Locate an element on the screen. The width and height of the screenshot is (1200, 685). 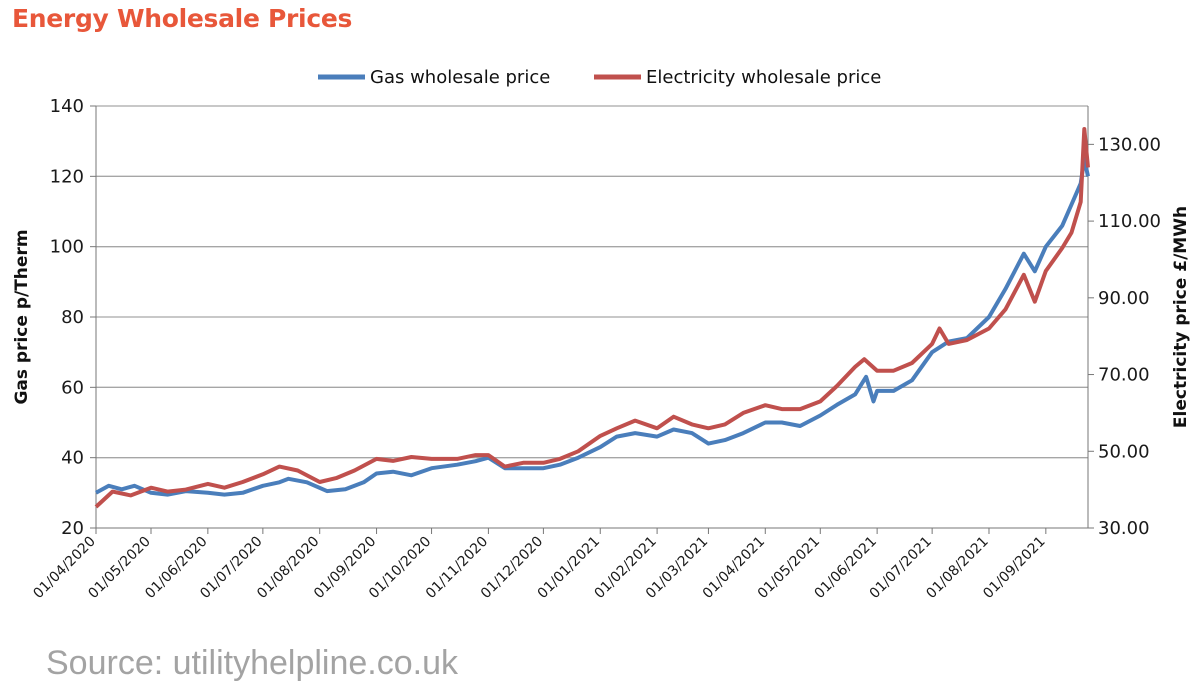
y2-tick-label: 90.00 is located at coordinates (1124, 298).